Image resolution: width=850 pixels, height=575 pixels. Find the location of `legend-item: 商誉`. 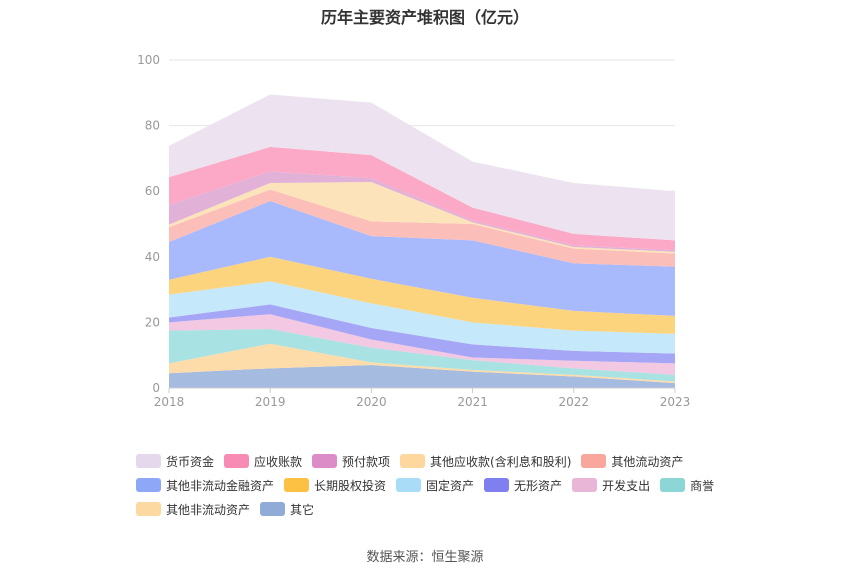

legend-item: 商誉 is located at coordinates (687, 485).